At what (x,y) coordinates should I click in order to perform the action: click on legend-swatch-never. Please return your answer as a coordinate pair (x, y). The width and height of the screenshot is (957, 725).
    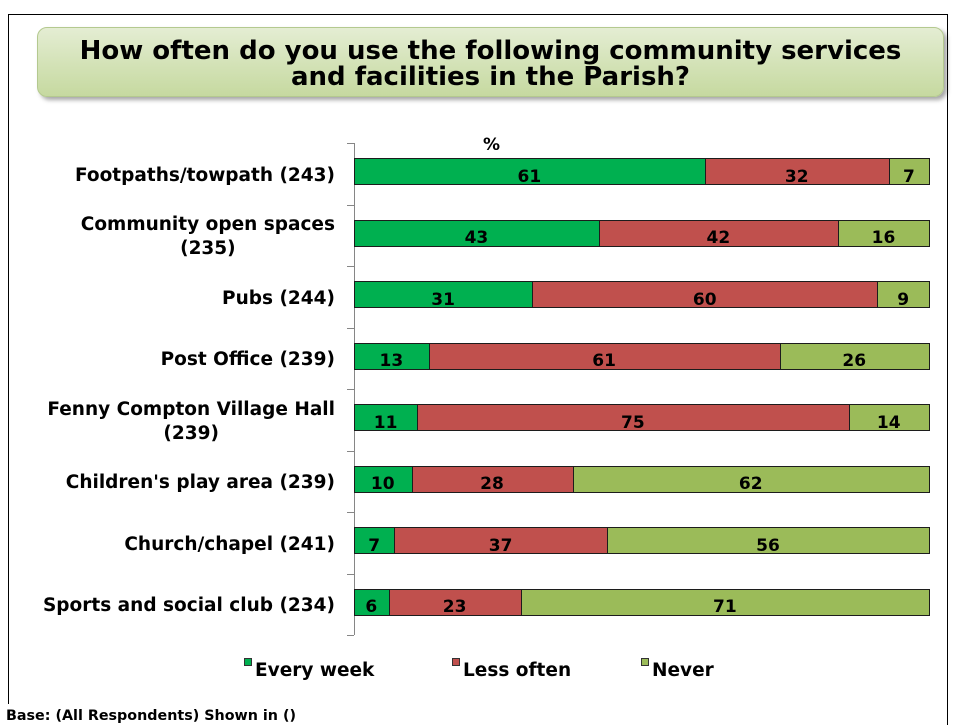
    Looking at the image, I should click on (645, 662).